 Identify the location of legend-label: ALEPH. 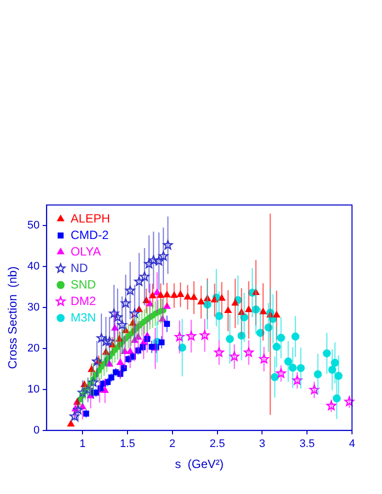
(90, 218).